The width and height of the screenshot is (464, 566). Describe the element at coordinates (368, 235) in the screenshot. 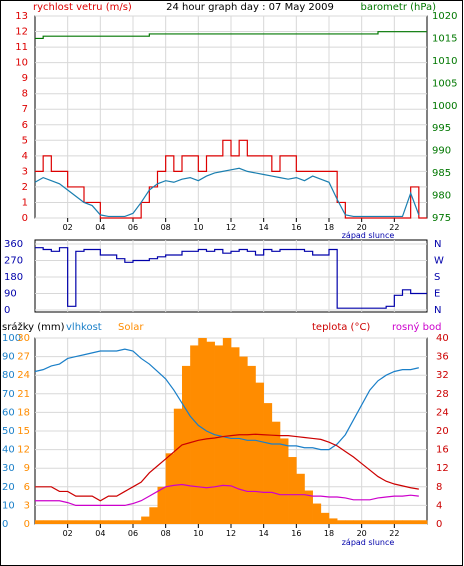

I see `sunset-label-top: západ slunce` at that location.